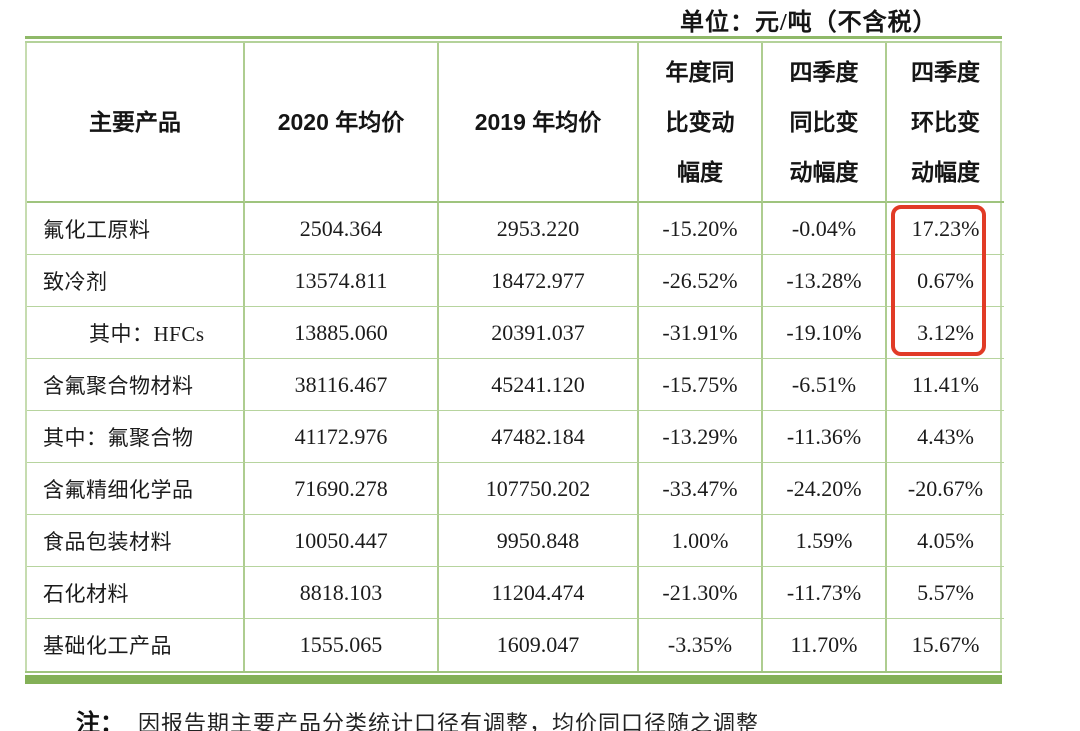  Describe the element at coordinates (136, 645) in the screenshot. I see `product-cell: 基础化工产品` at that location.